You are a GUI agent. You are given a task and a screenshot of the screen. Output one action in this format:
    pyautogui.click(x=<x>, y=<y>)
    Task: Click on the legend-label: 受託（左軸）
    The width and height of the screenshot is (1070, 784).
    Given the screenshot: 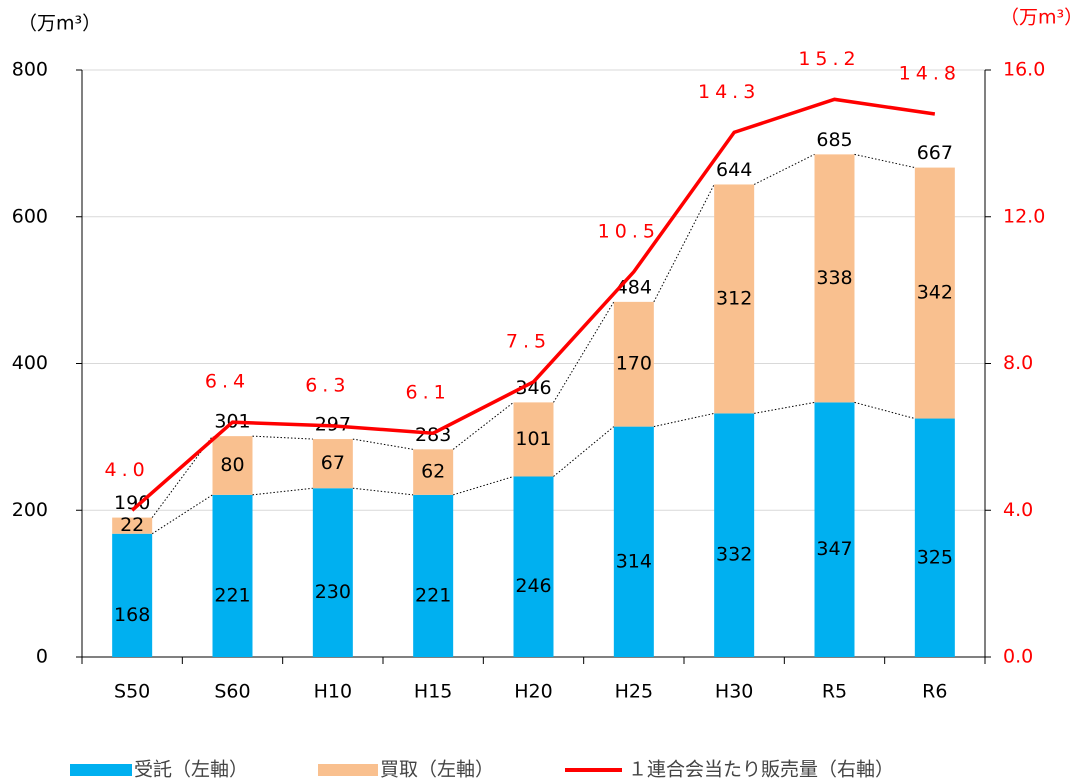 What is the action you would take?
    pyautogui.click(x=191, y=770)
    